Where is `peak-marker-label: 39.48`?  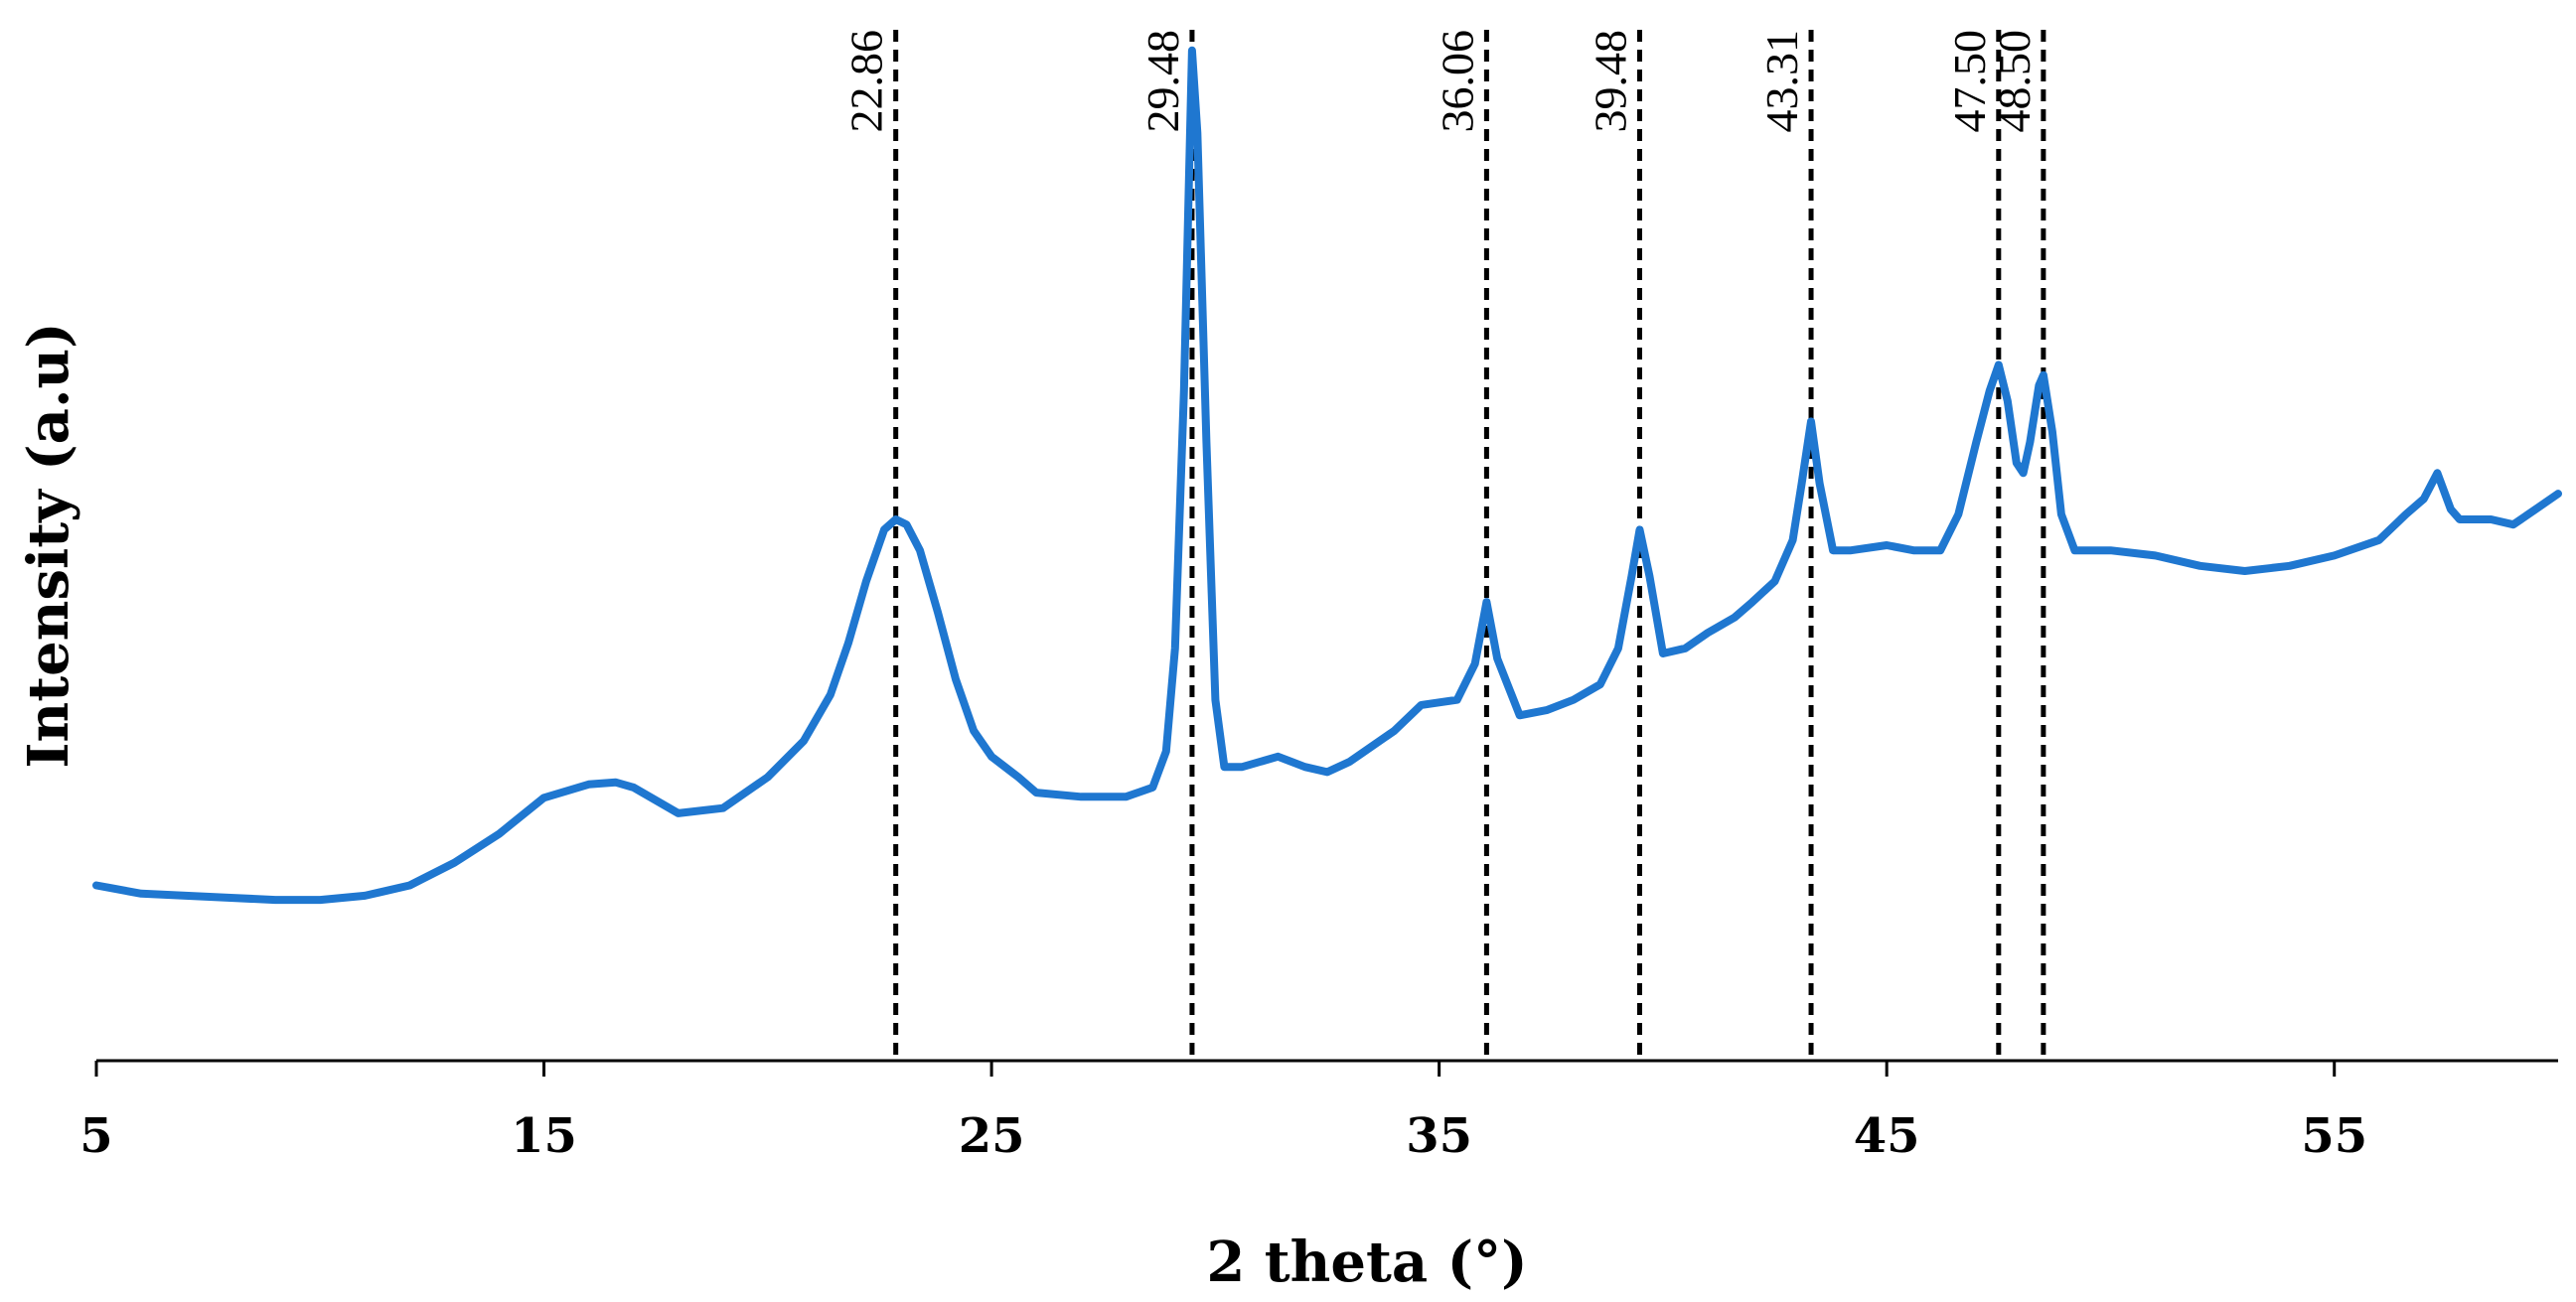
peak-marker-label: 39.48 is located at coordinates (1610, 81).